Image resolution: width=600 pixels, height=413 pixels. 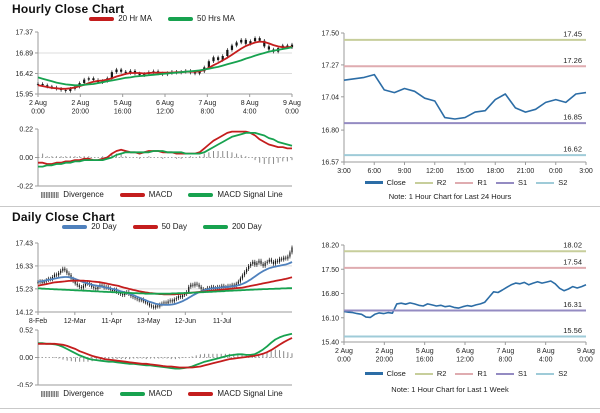 What do you see at coordinates (68, 9) in the screenshot?
I see `hourly-chart-title: Hourly Close Chart` at bounding box center [68, 9].